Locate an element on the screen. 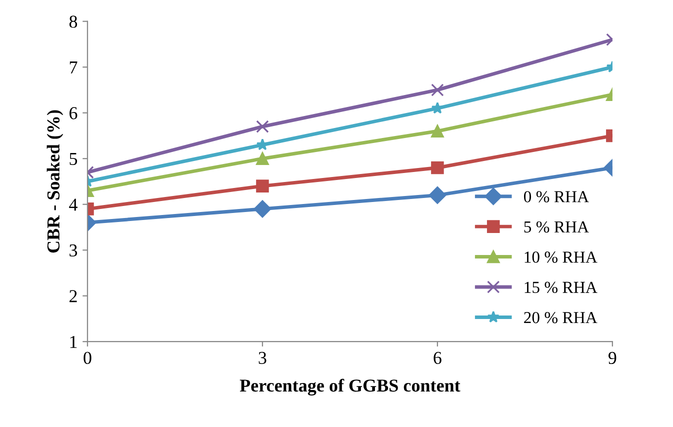 Image resolution: width=673 pixels, height=427 pixels. y-tick-label: 1 is located at coordinates (73, 342).